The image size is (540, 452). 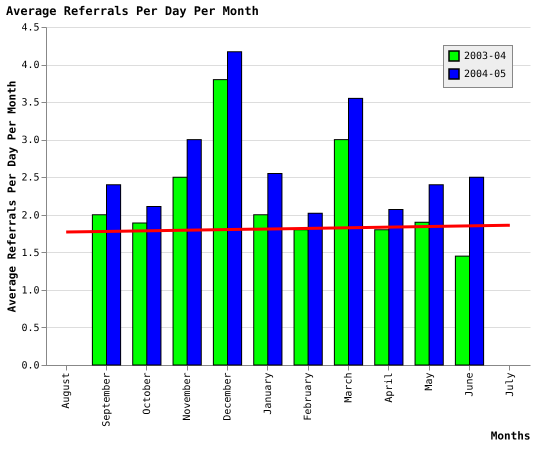 What do you see at coordinates (30, 103) in the screenshot?
I see `y-tick-label: 3.5` at bounding box center [30, 103].